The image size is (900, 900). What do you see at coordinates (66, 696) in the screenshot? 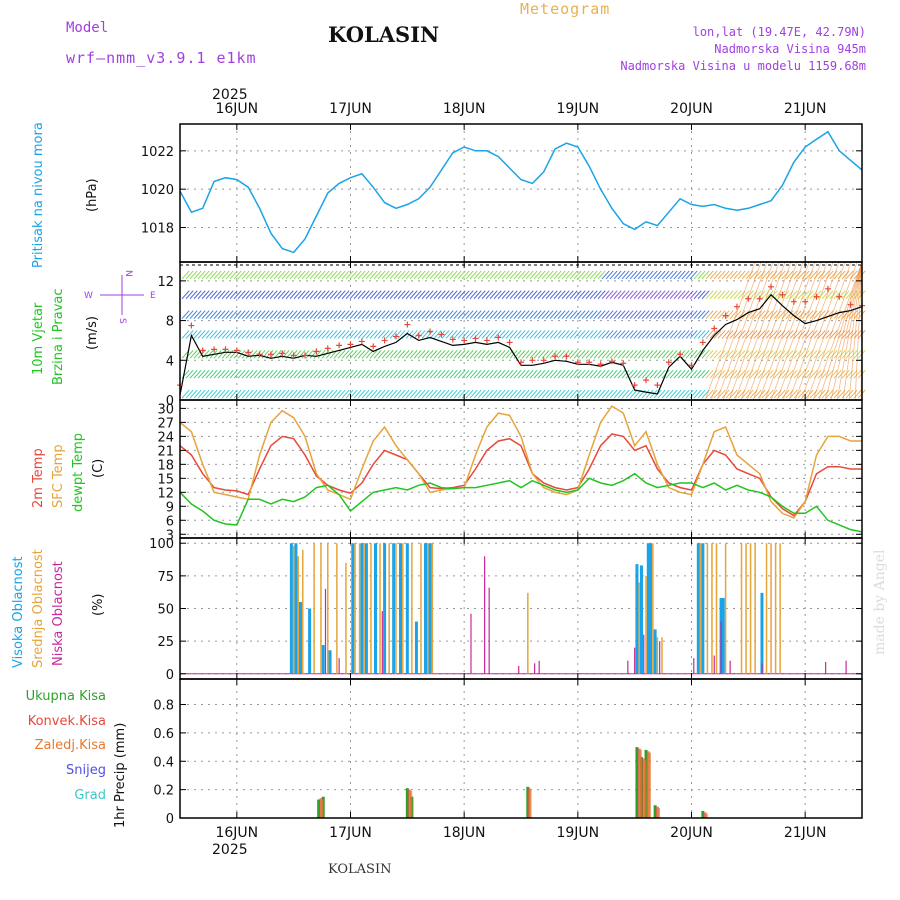
I see `legend-ukupna-kisa: Ukupna Kisa` at bounding box center [66, 696].